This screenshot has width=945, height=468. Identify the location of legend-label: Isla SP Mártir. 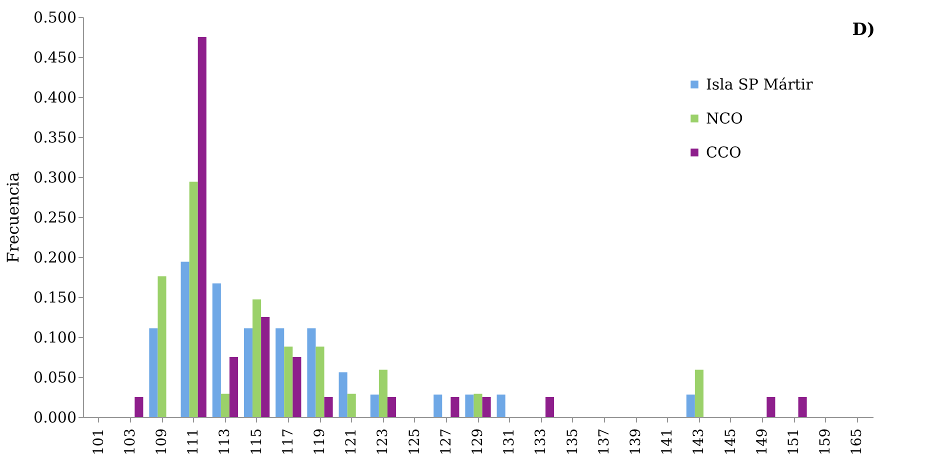
(760, 85).